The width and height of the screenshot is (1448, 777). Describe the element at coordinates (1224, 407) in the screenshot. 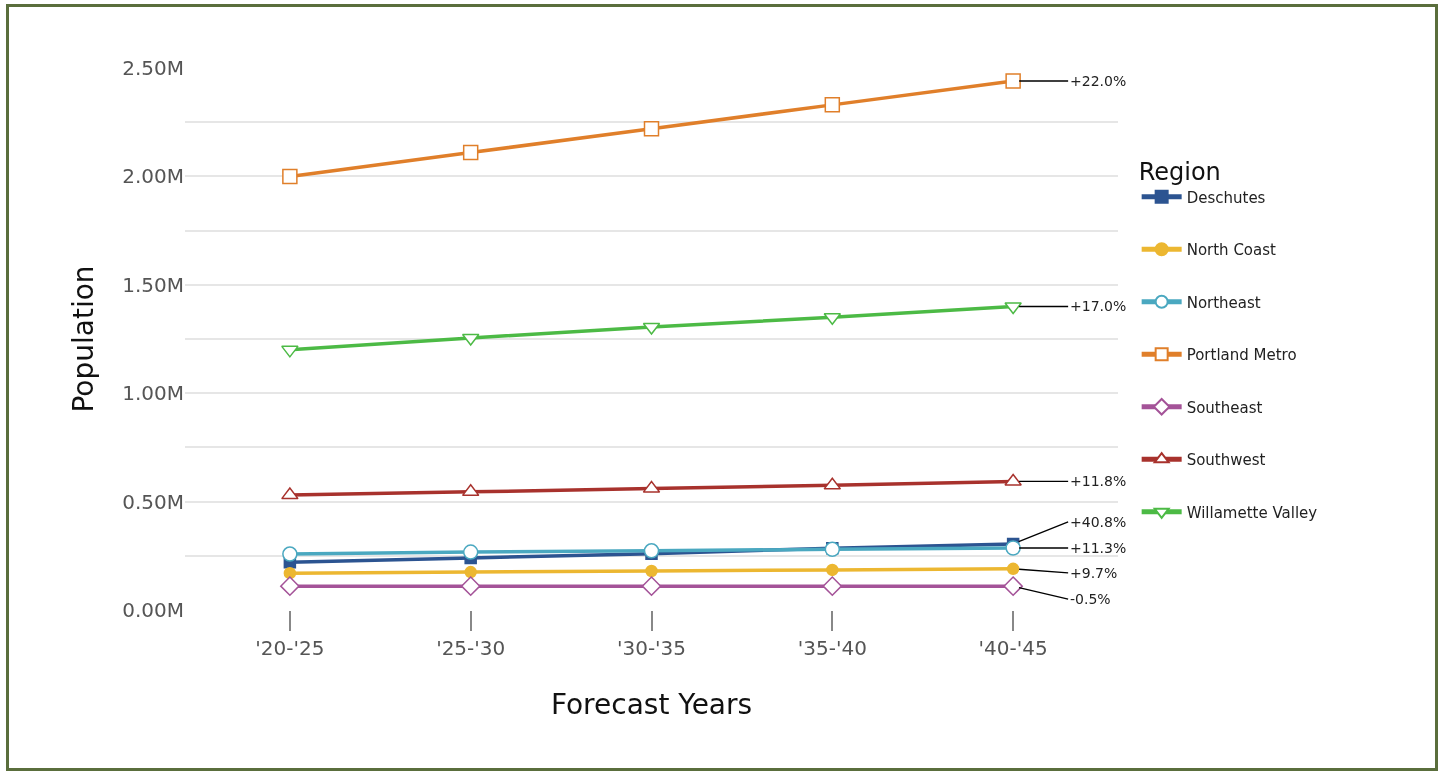

I see `legend-label: Southeast` at that location.